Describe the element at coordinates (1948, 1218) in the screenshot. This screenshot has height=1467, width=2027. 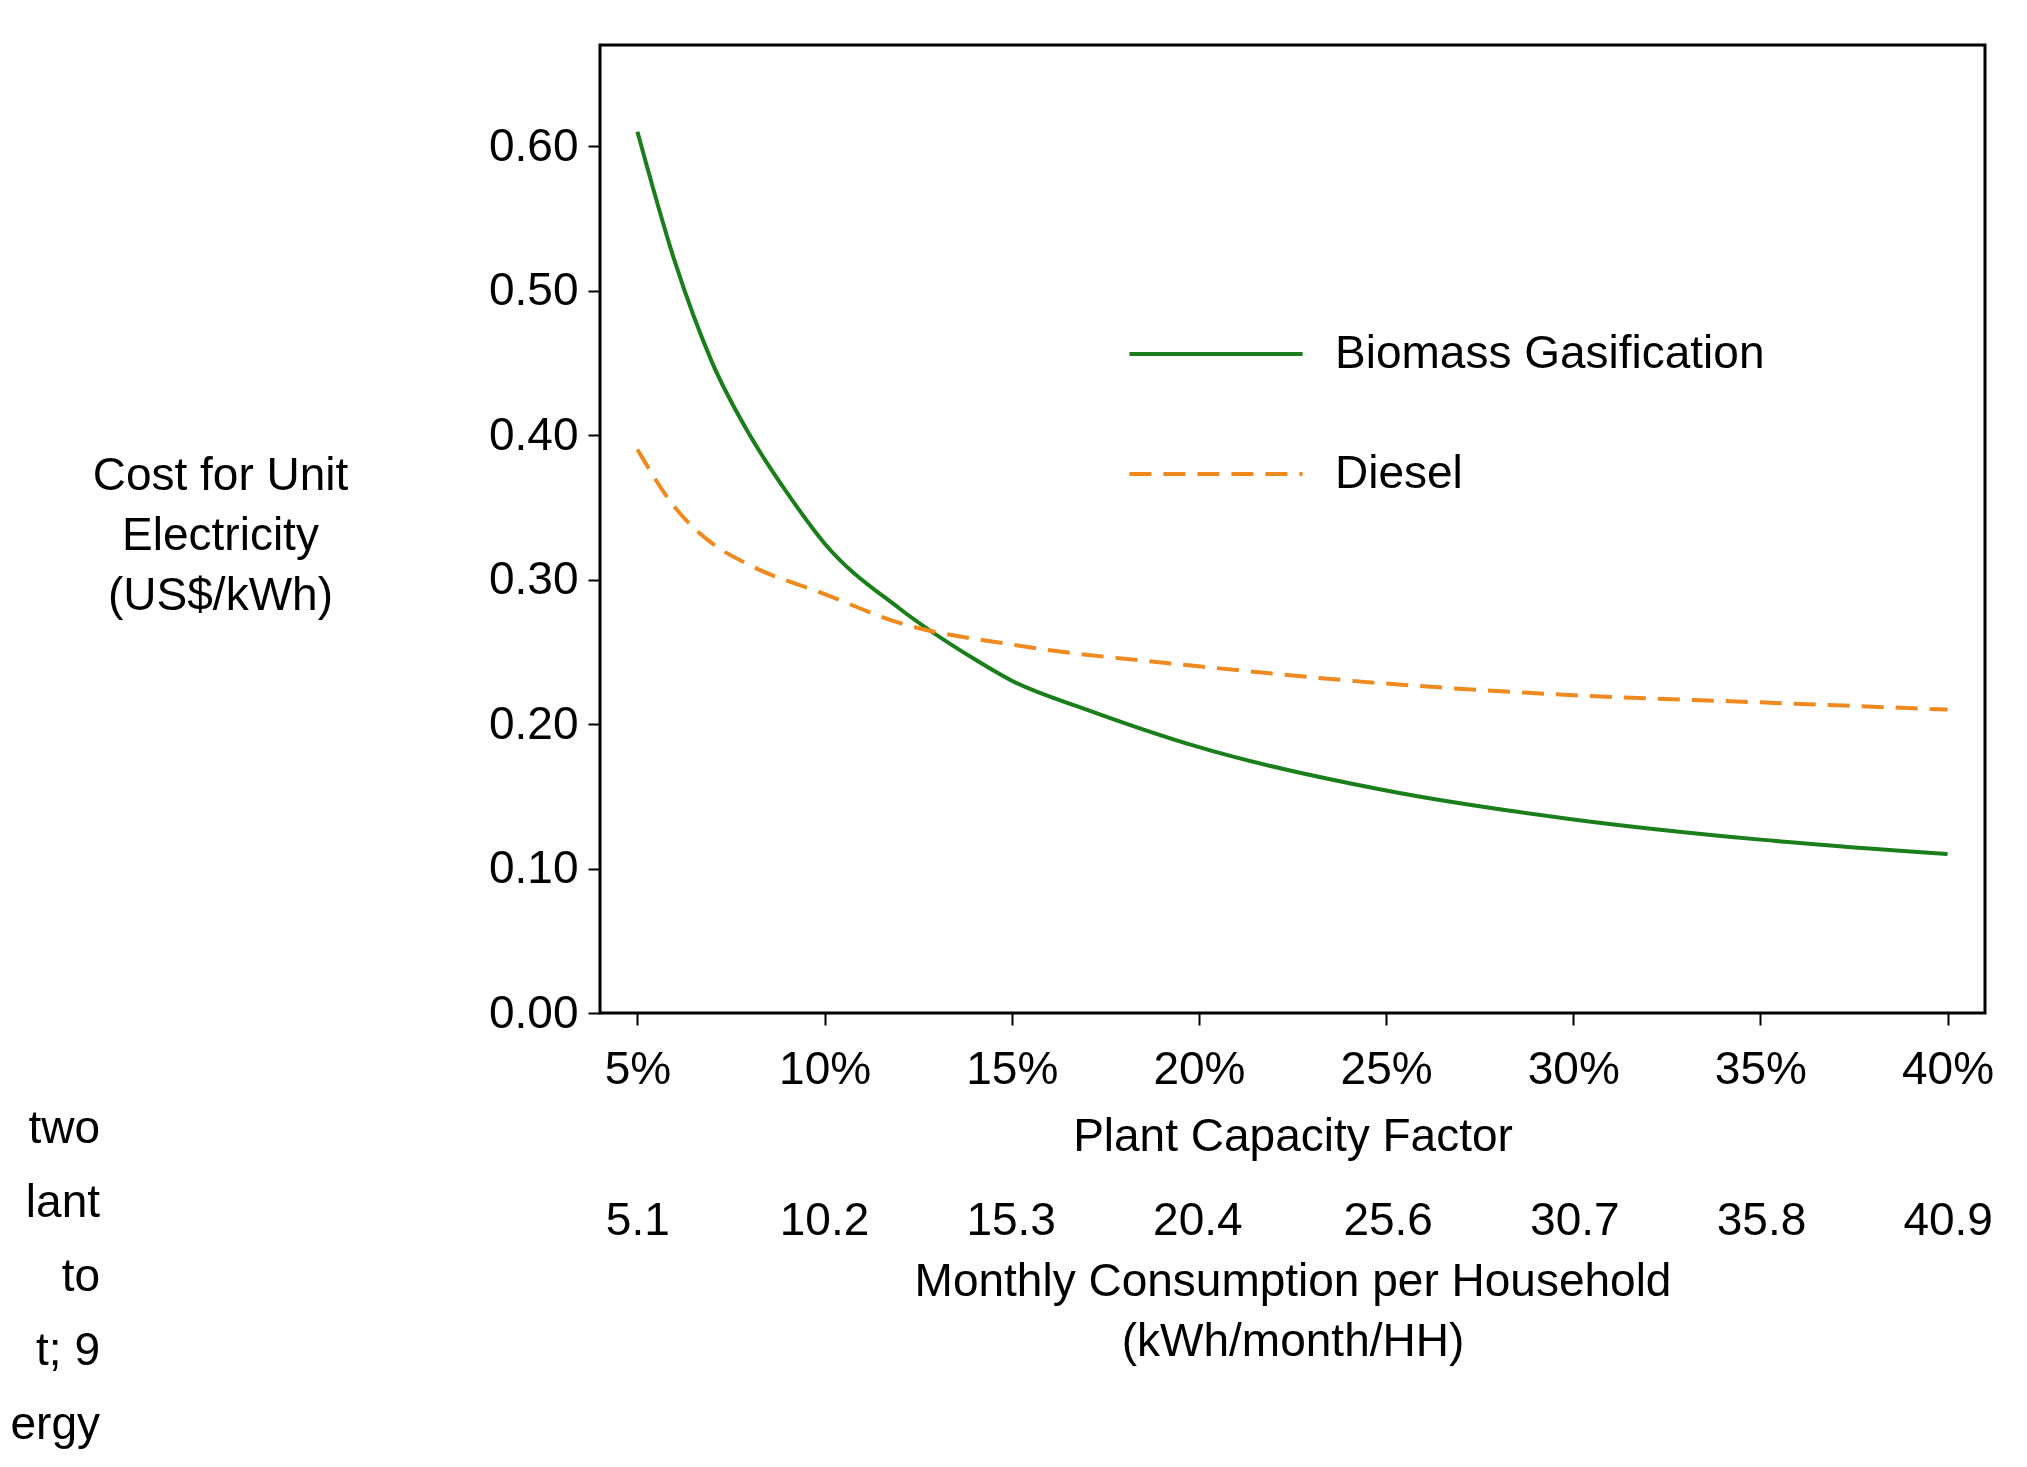
I see `x2-tick-label: 40.9` at that location.